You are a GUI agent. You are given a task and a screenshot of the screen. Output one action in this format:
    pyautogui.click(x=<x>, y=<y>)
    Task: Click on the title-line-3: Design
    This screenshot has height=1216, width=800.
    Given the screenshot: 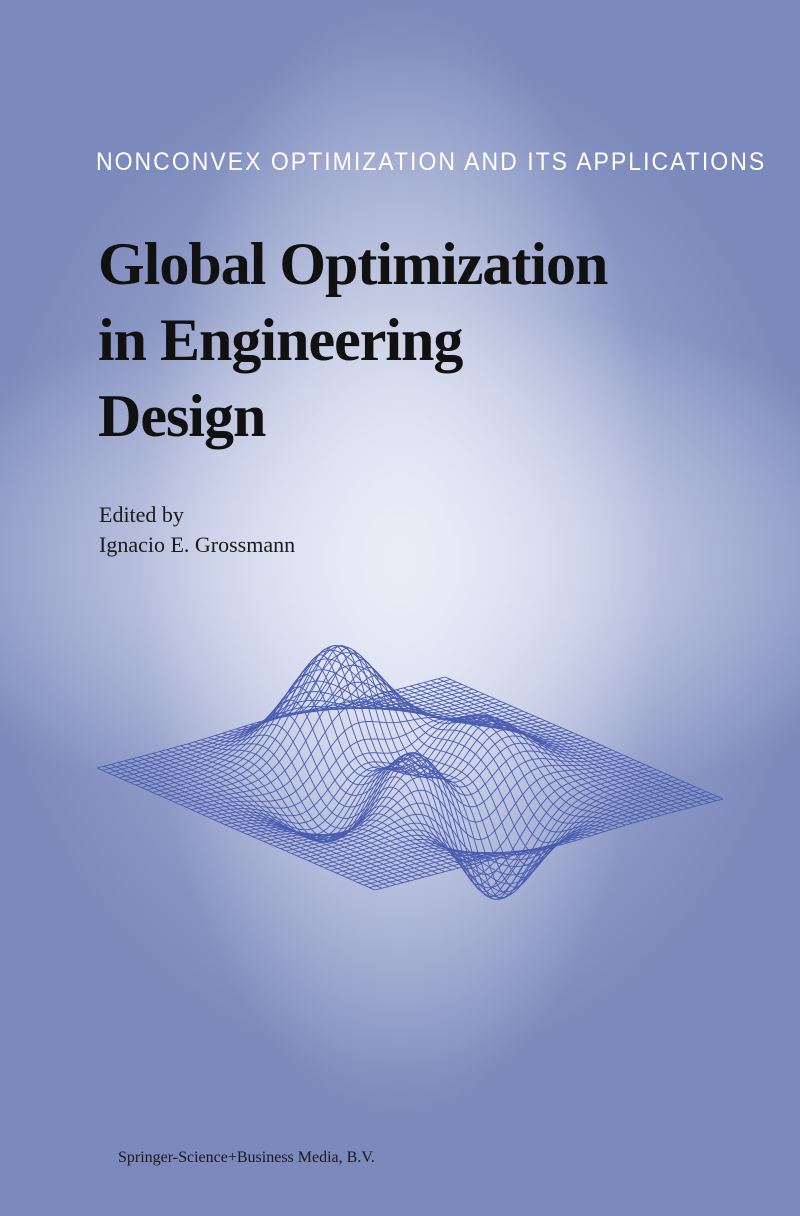 What is the action you would take?
    pyautogui.click(x=182, y=416)
    